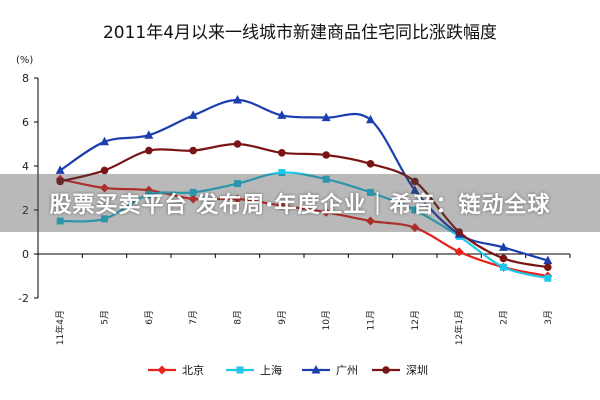  Describe the element at coordinates (25, 254) in the screenshot. I see `y-tick-label: 0` at that location.